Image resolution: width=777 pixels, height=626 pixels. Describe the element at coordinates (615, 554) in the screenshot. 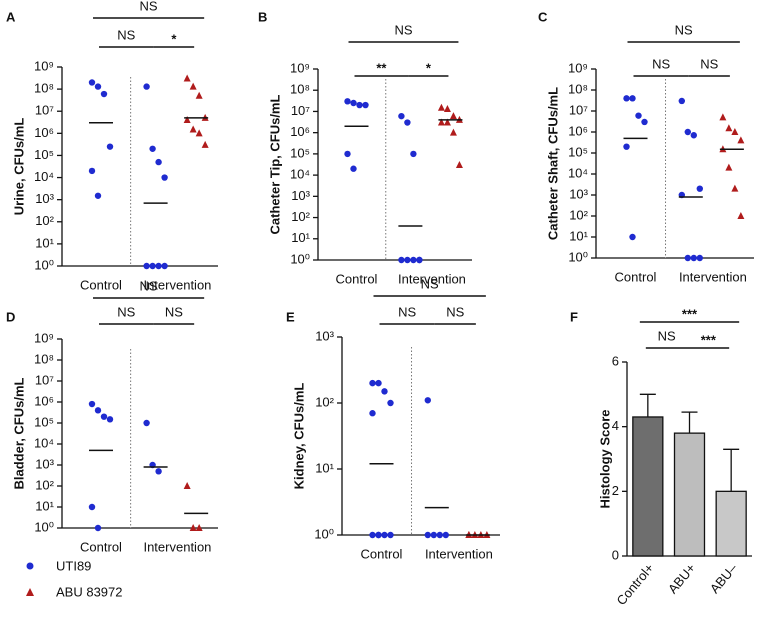

I see `y-tick-label: 0` at that location.